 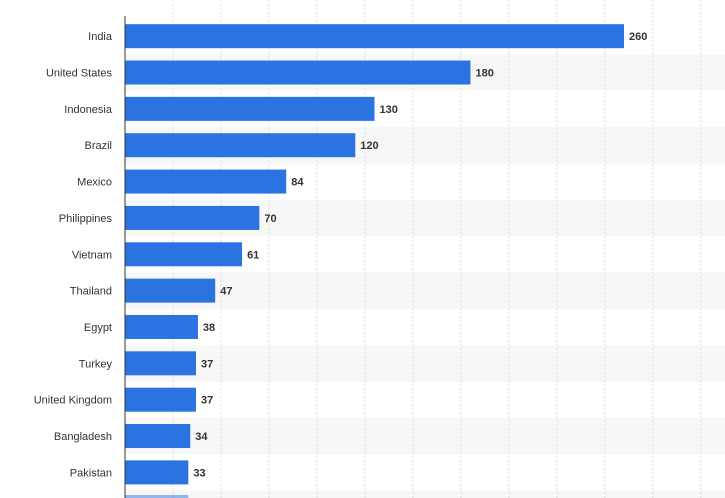 What do you see at coordinates (226, 292) in the screenshot?
I see `value-label: 47` at bounding box center [226, 292].